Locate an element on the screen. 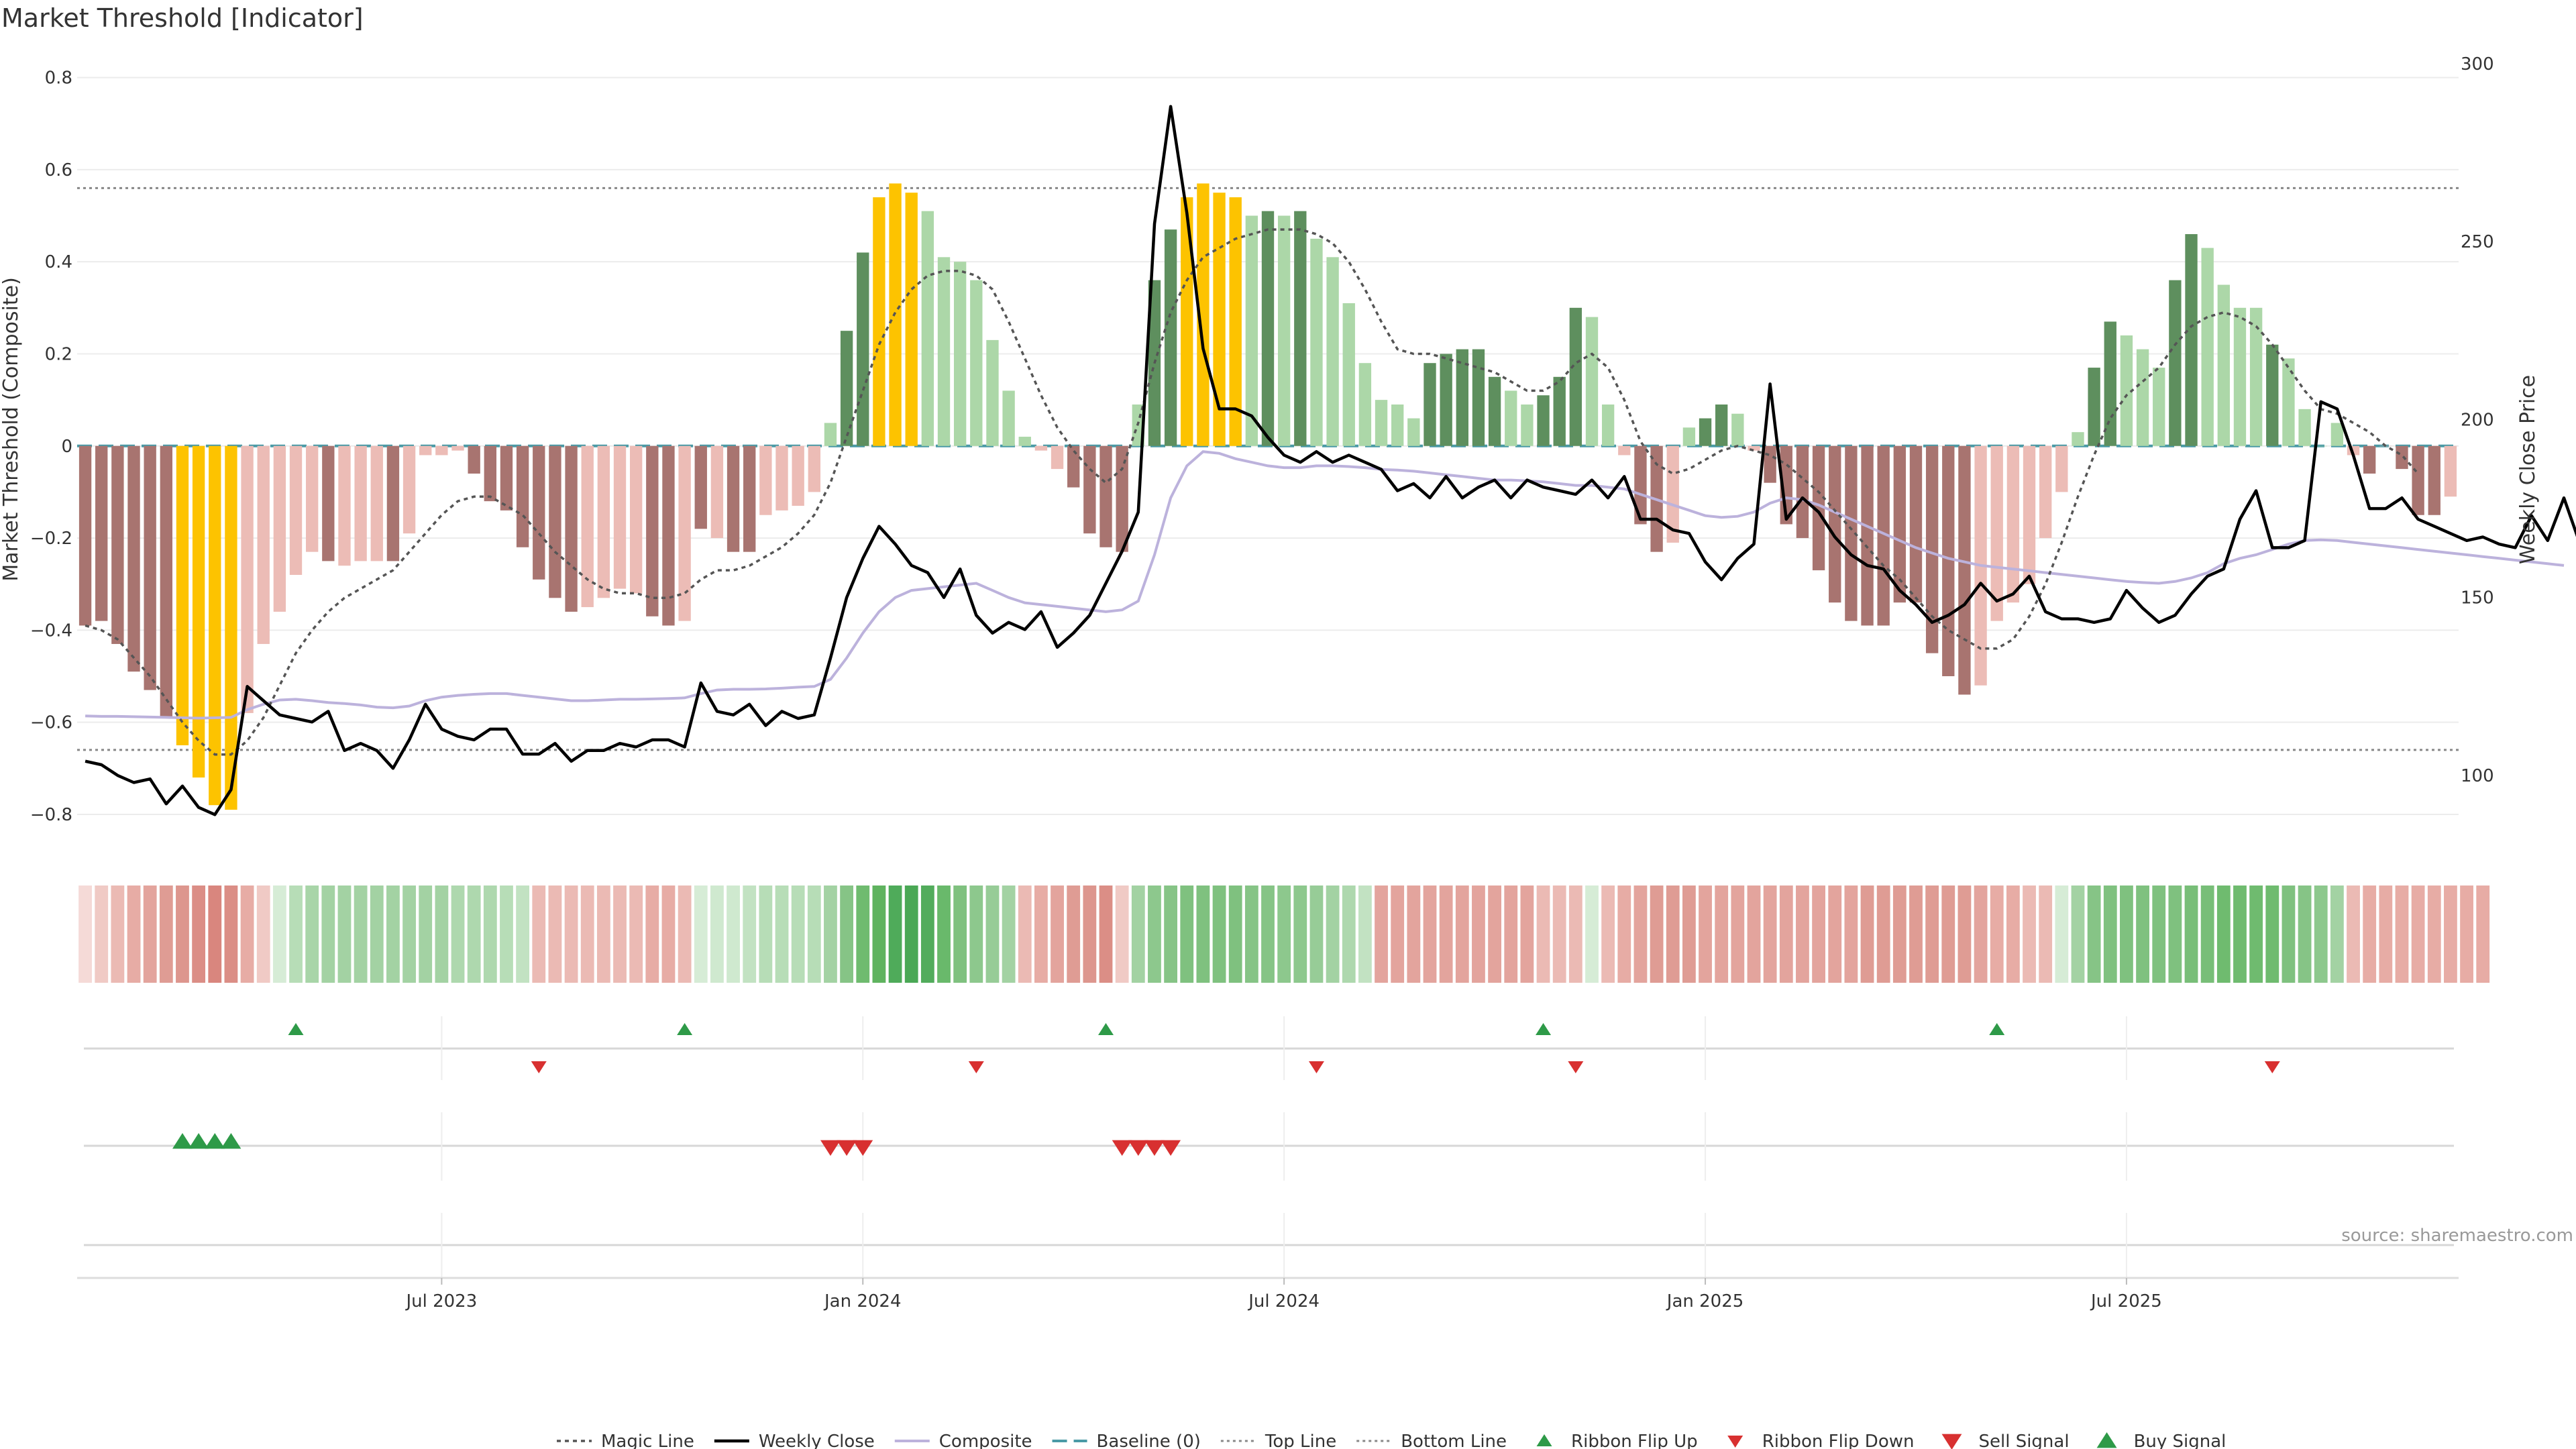 The height and width of the screenshot is (1449, 2576). legend-marker is located at coordinates (1544, 1440).